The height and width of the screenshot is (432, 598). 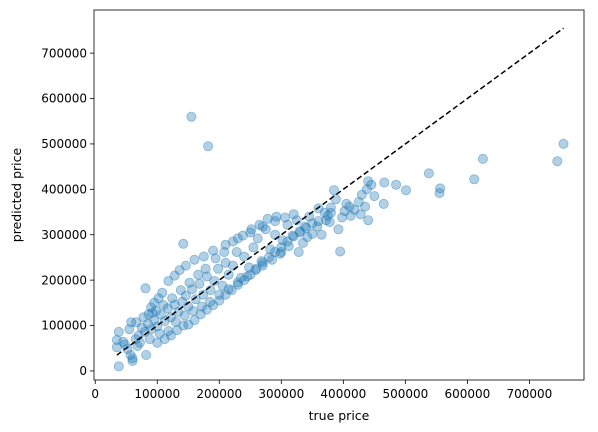 What do you see at coordinates (64, 326) in the screenshot?
I see `y-tick-label: 100000` at bounding box center [64, 326].